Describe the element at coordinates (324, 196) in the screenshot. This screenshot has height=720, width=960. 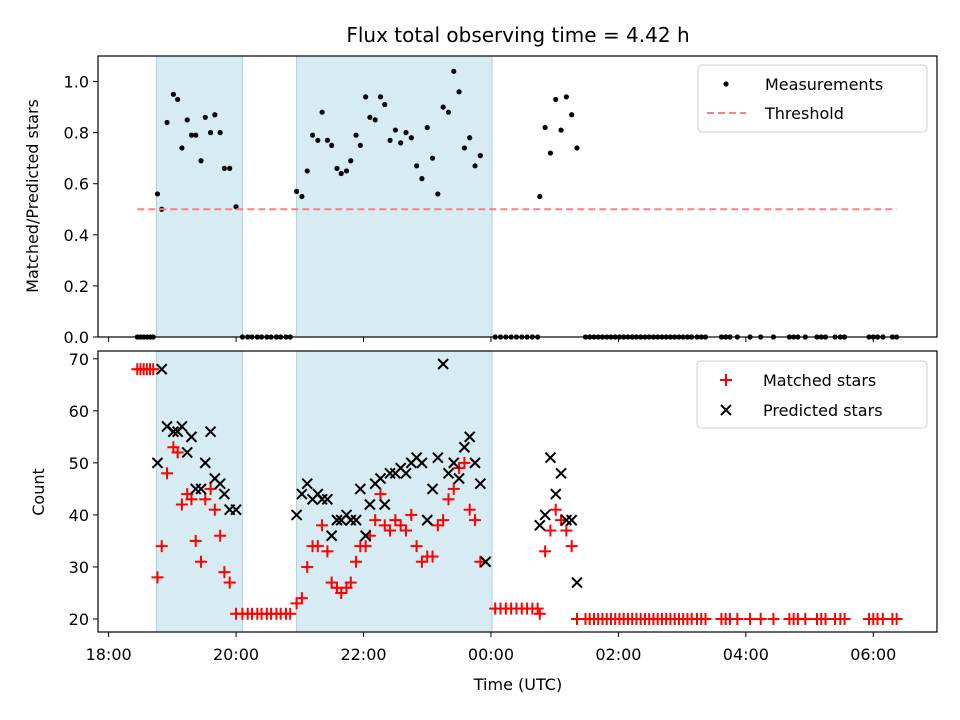
I see `top-shaded-intervals` at that location.